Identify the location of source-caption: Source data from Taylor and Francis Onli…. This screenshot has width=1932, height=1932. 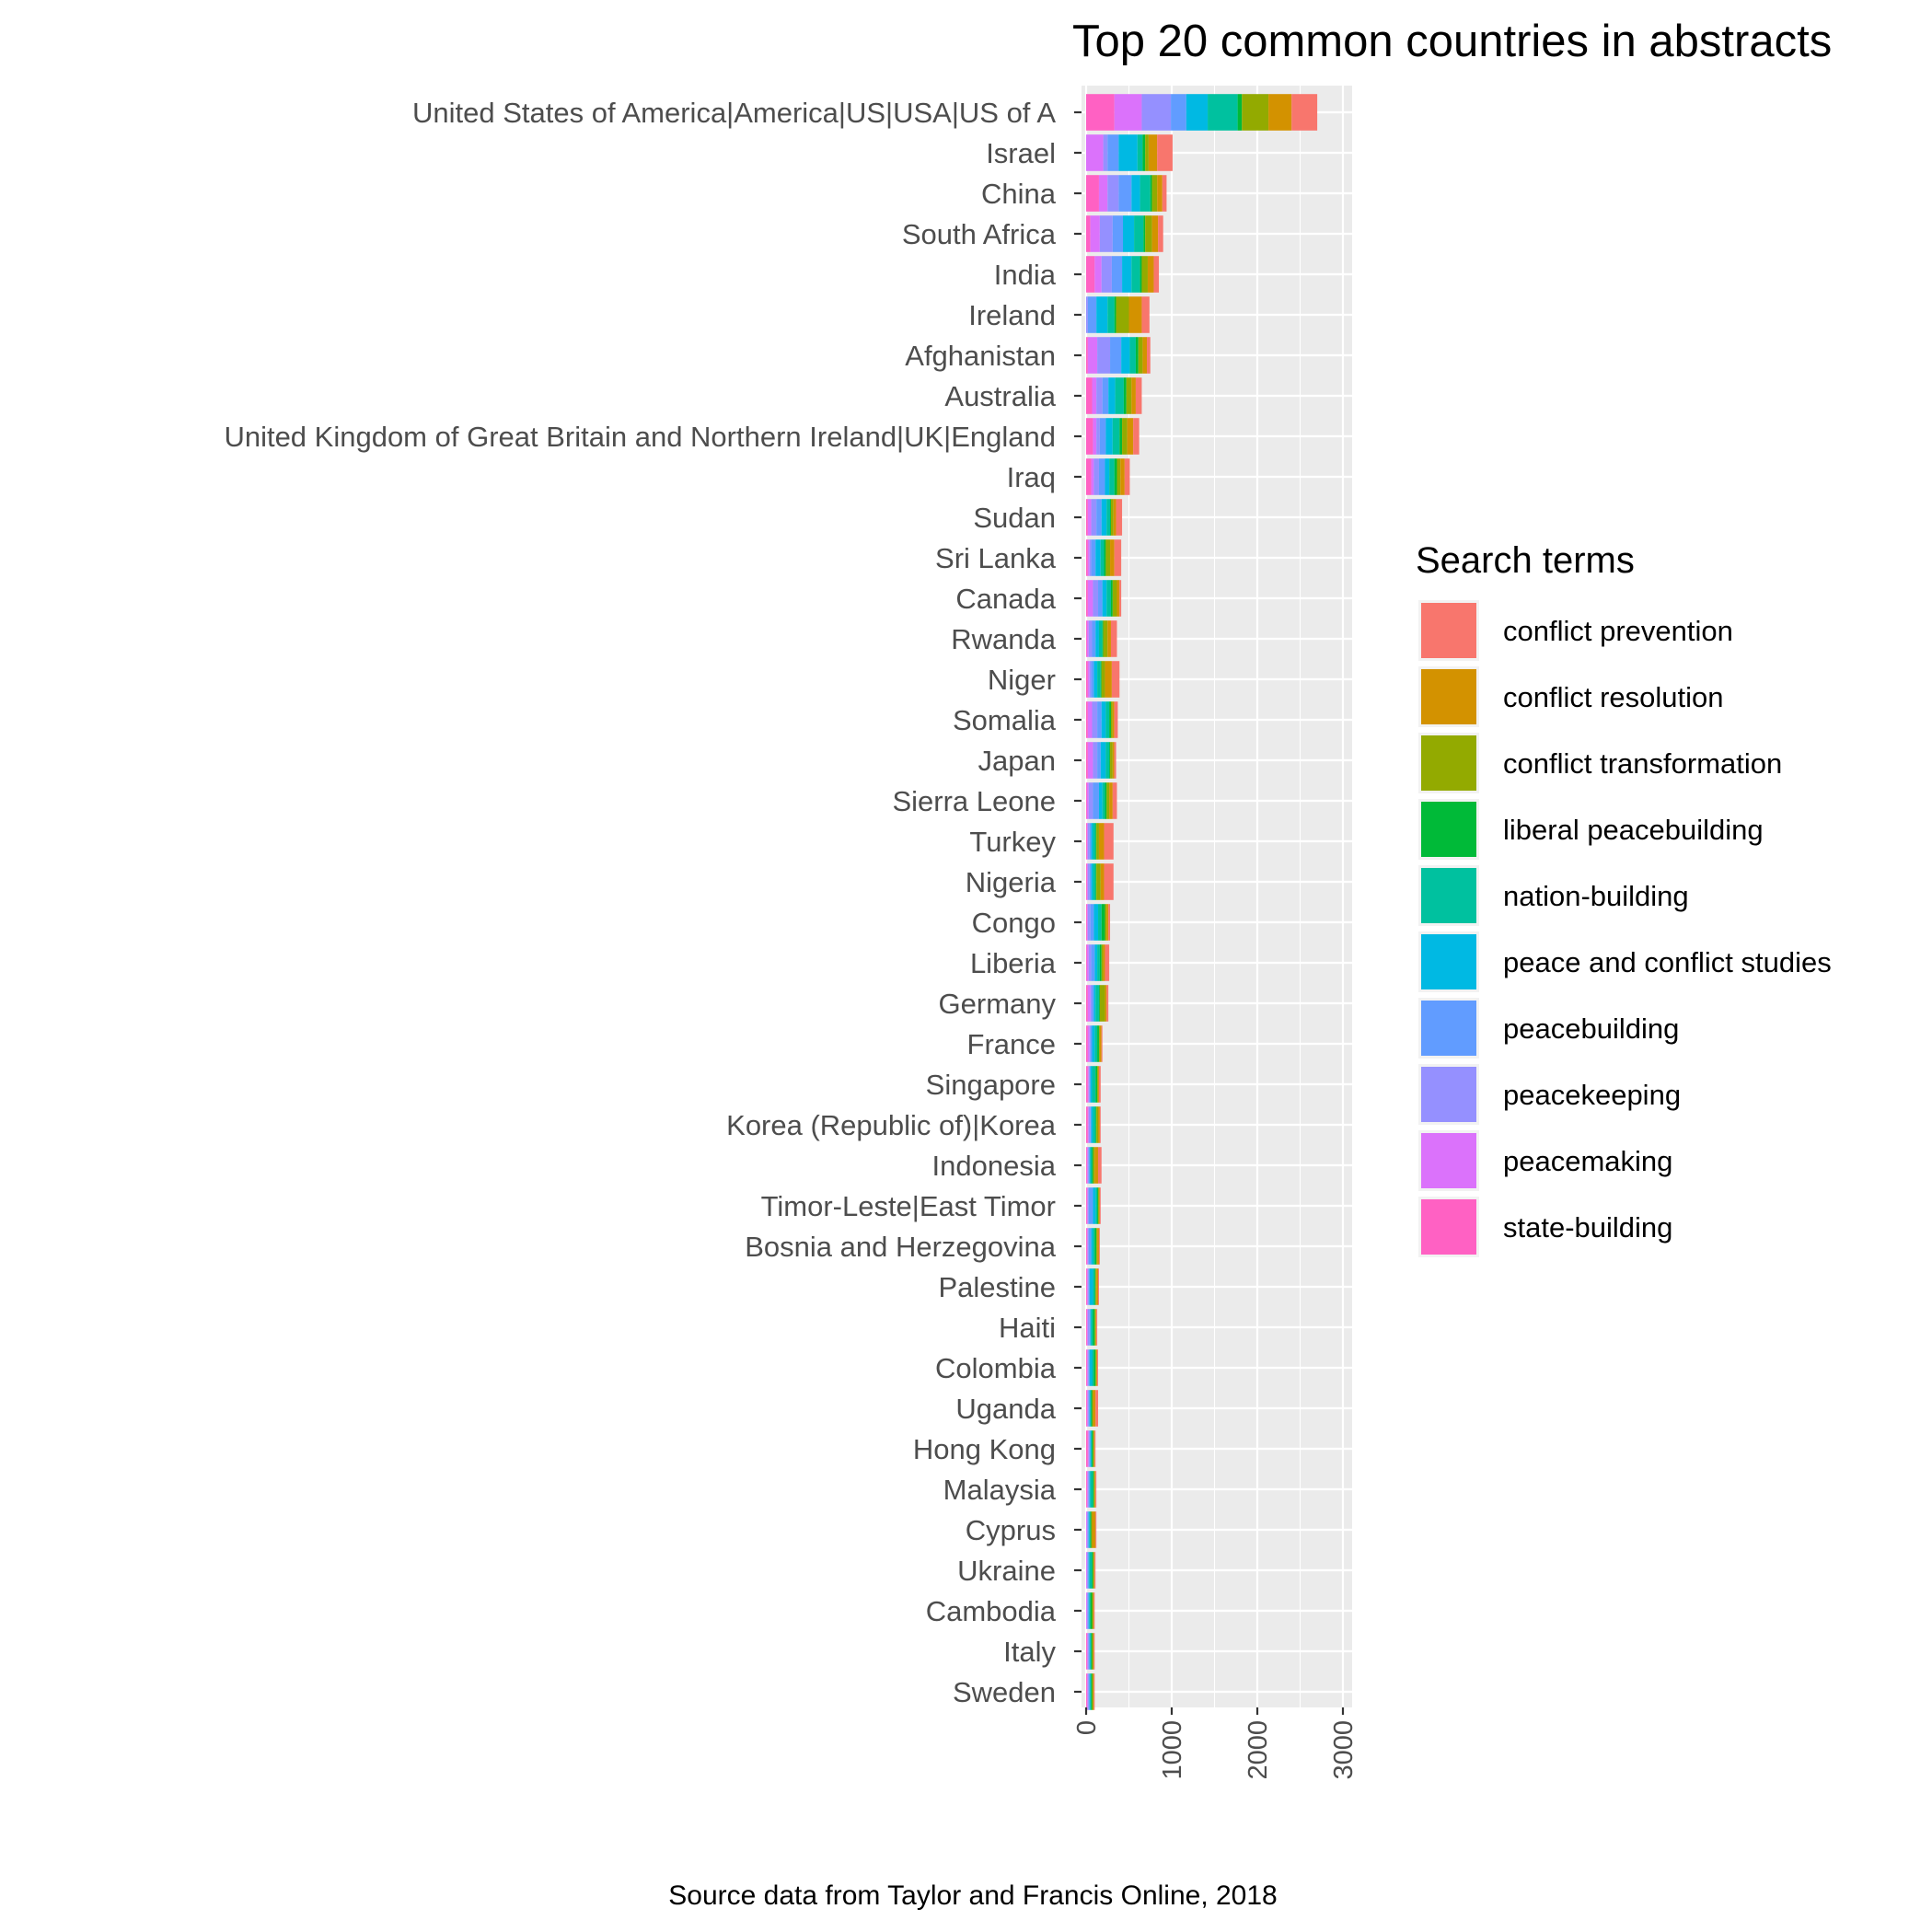
(972, 1896).